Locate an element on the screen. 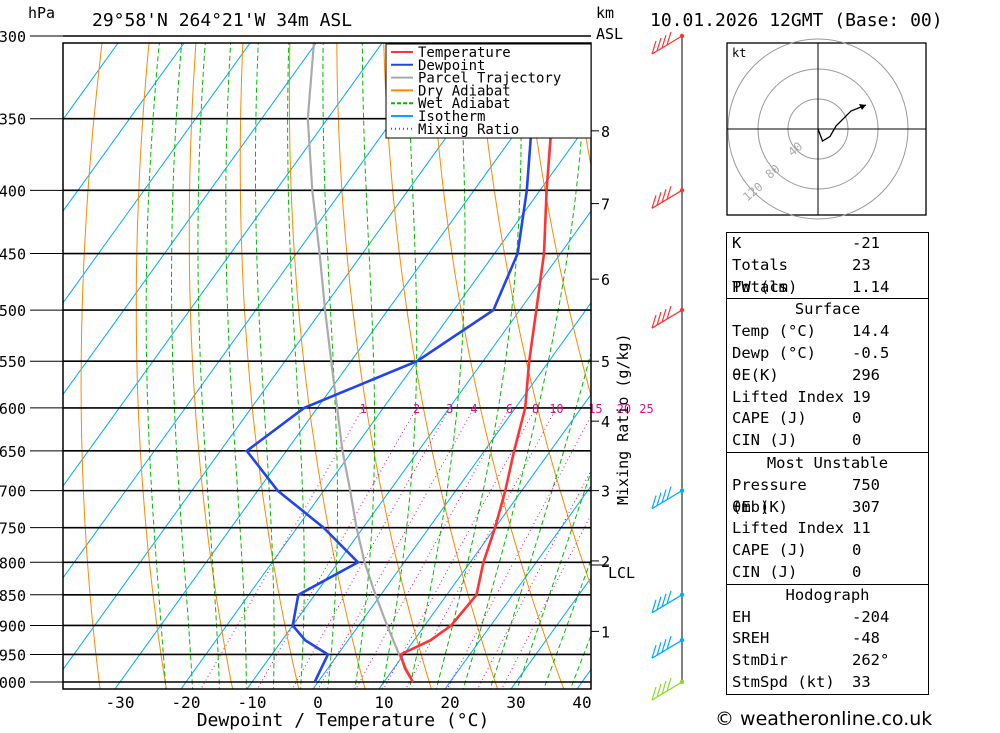 This screenshot has height=733, width=1000. km-unit-label: km is located at coordinates (605, 13).